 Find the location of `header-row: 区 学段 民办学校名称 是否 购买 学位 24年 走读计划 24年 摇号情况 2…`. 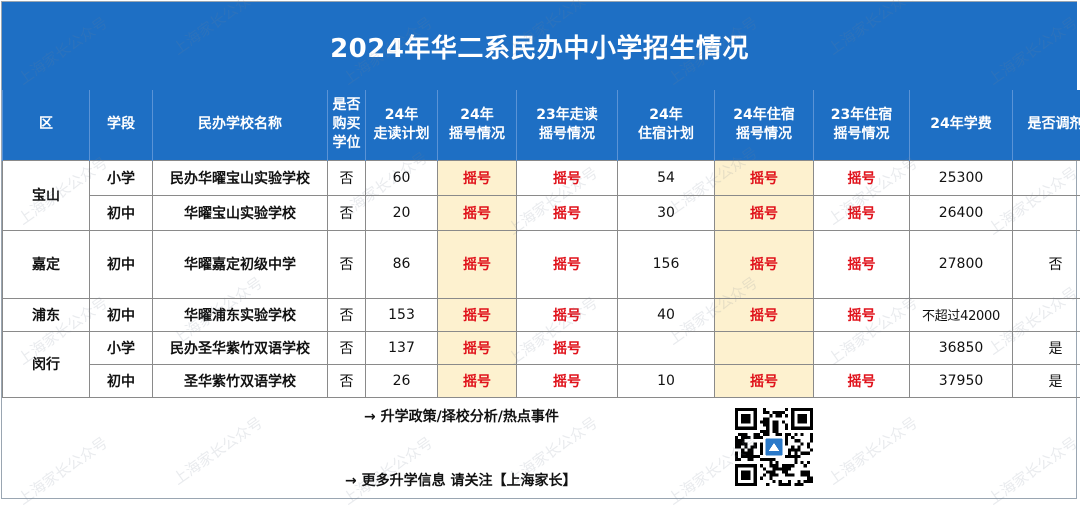

header-row: 区 学段 民办学校名称 是否 购买 学位 24年 走读计划 24年 摇号情况 2… is located at coordinates (541, 125).